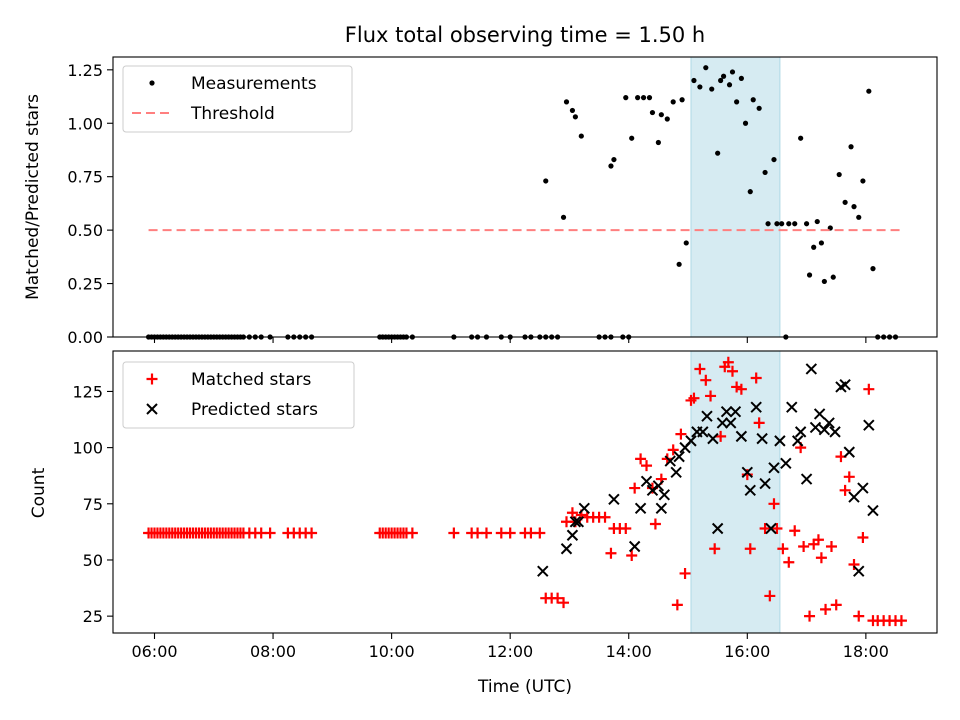 The image size is (960, 720). I want to click on x-tick-label: 12:00, so click(510, 651).